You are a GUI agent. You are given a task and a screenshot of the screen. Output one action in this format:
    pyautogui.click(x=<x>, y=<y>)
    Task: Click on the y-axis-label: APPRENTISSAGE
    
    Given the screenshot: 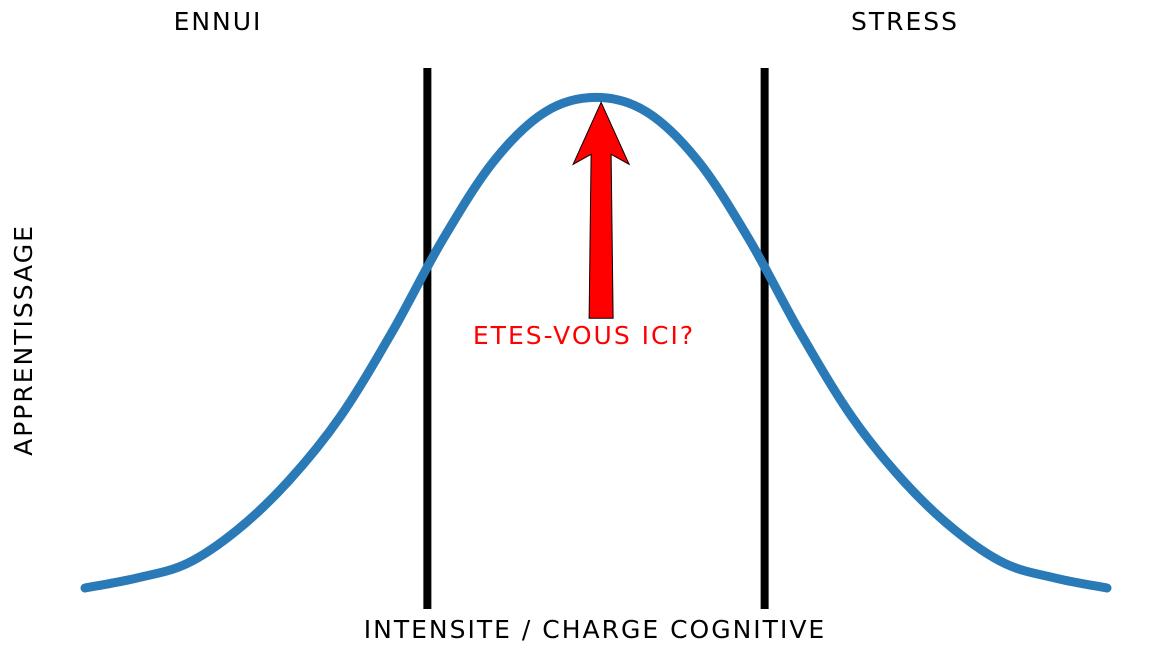 What is the action you would take?
    pyautogui.click(x=23, y=340)
    